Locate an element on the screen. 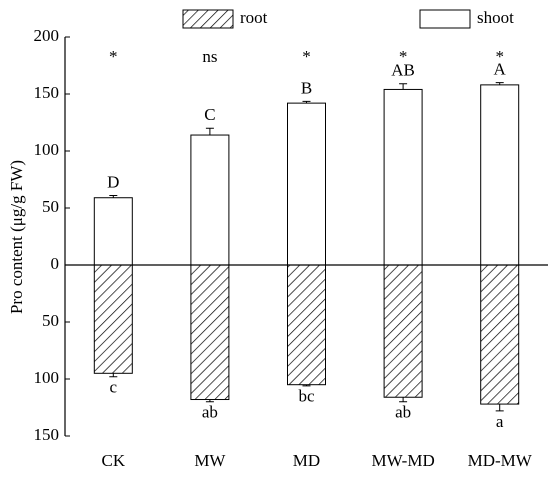 Image resolution: width=550 pixels, height=479 pixels. letter-label: C is located at coordinates (209, 114).